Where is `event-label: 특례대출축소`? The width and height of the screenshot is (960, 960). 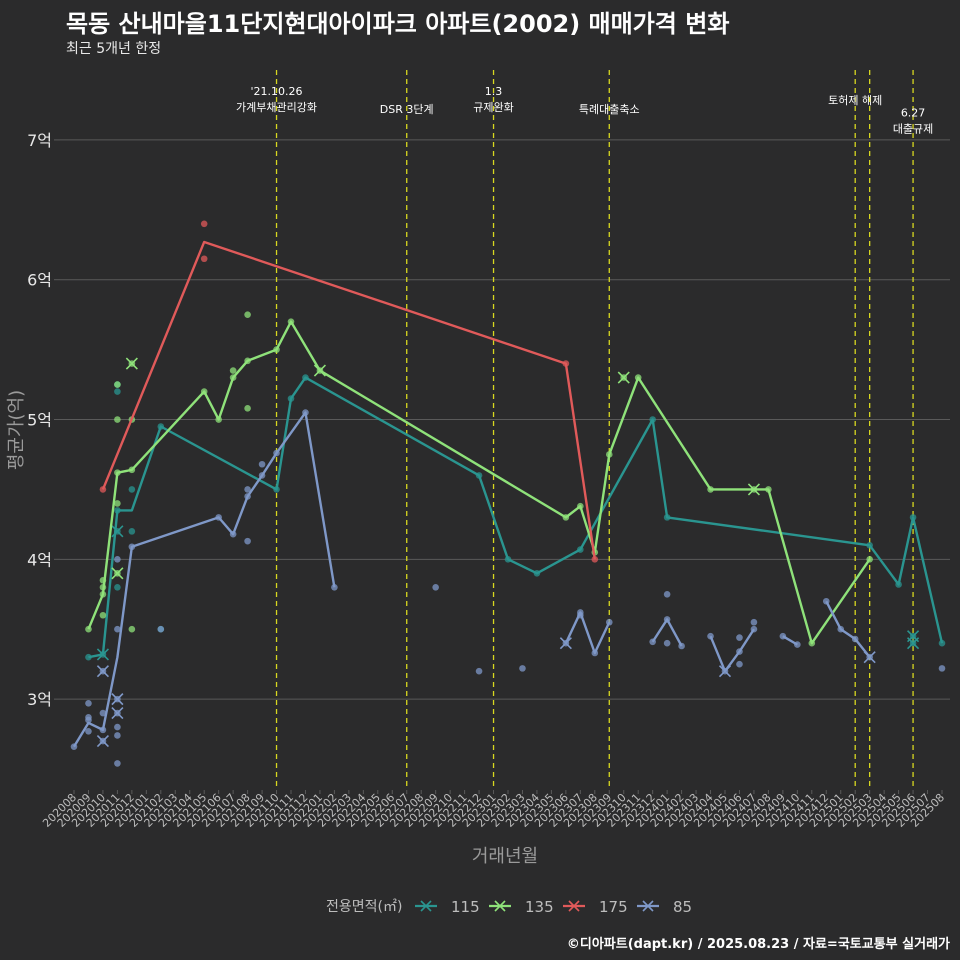 event-label: 특례대출축소 is located at coordinates (609, 109).